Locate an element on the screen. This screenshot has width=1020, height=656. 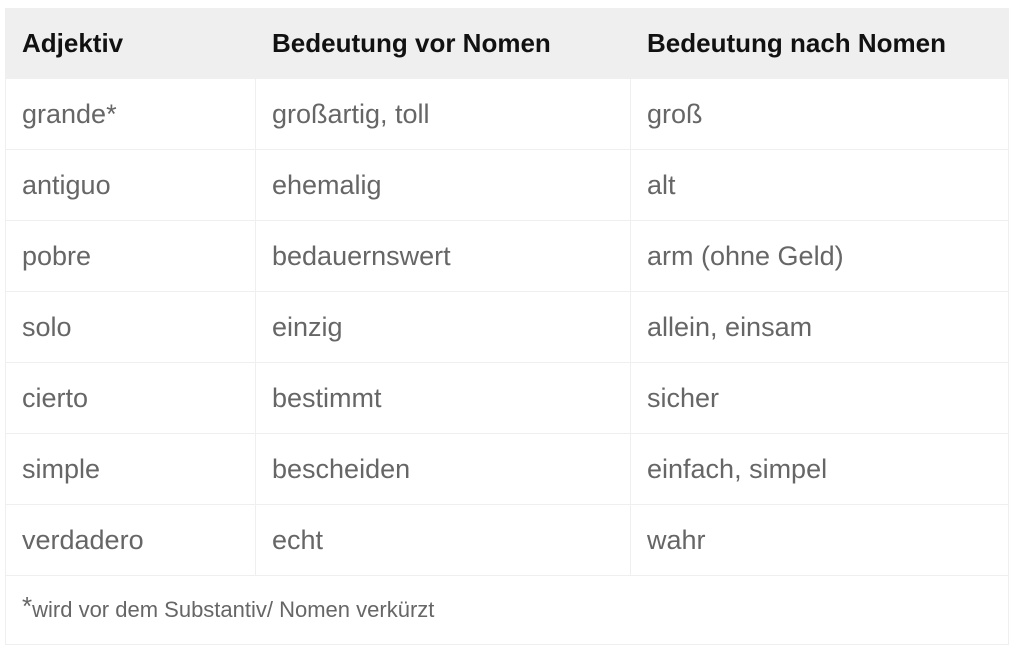
cell-adjektiv: verdadero is located at coordinates (131, 540).